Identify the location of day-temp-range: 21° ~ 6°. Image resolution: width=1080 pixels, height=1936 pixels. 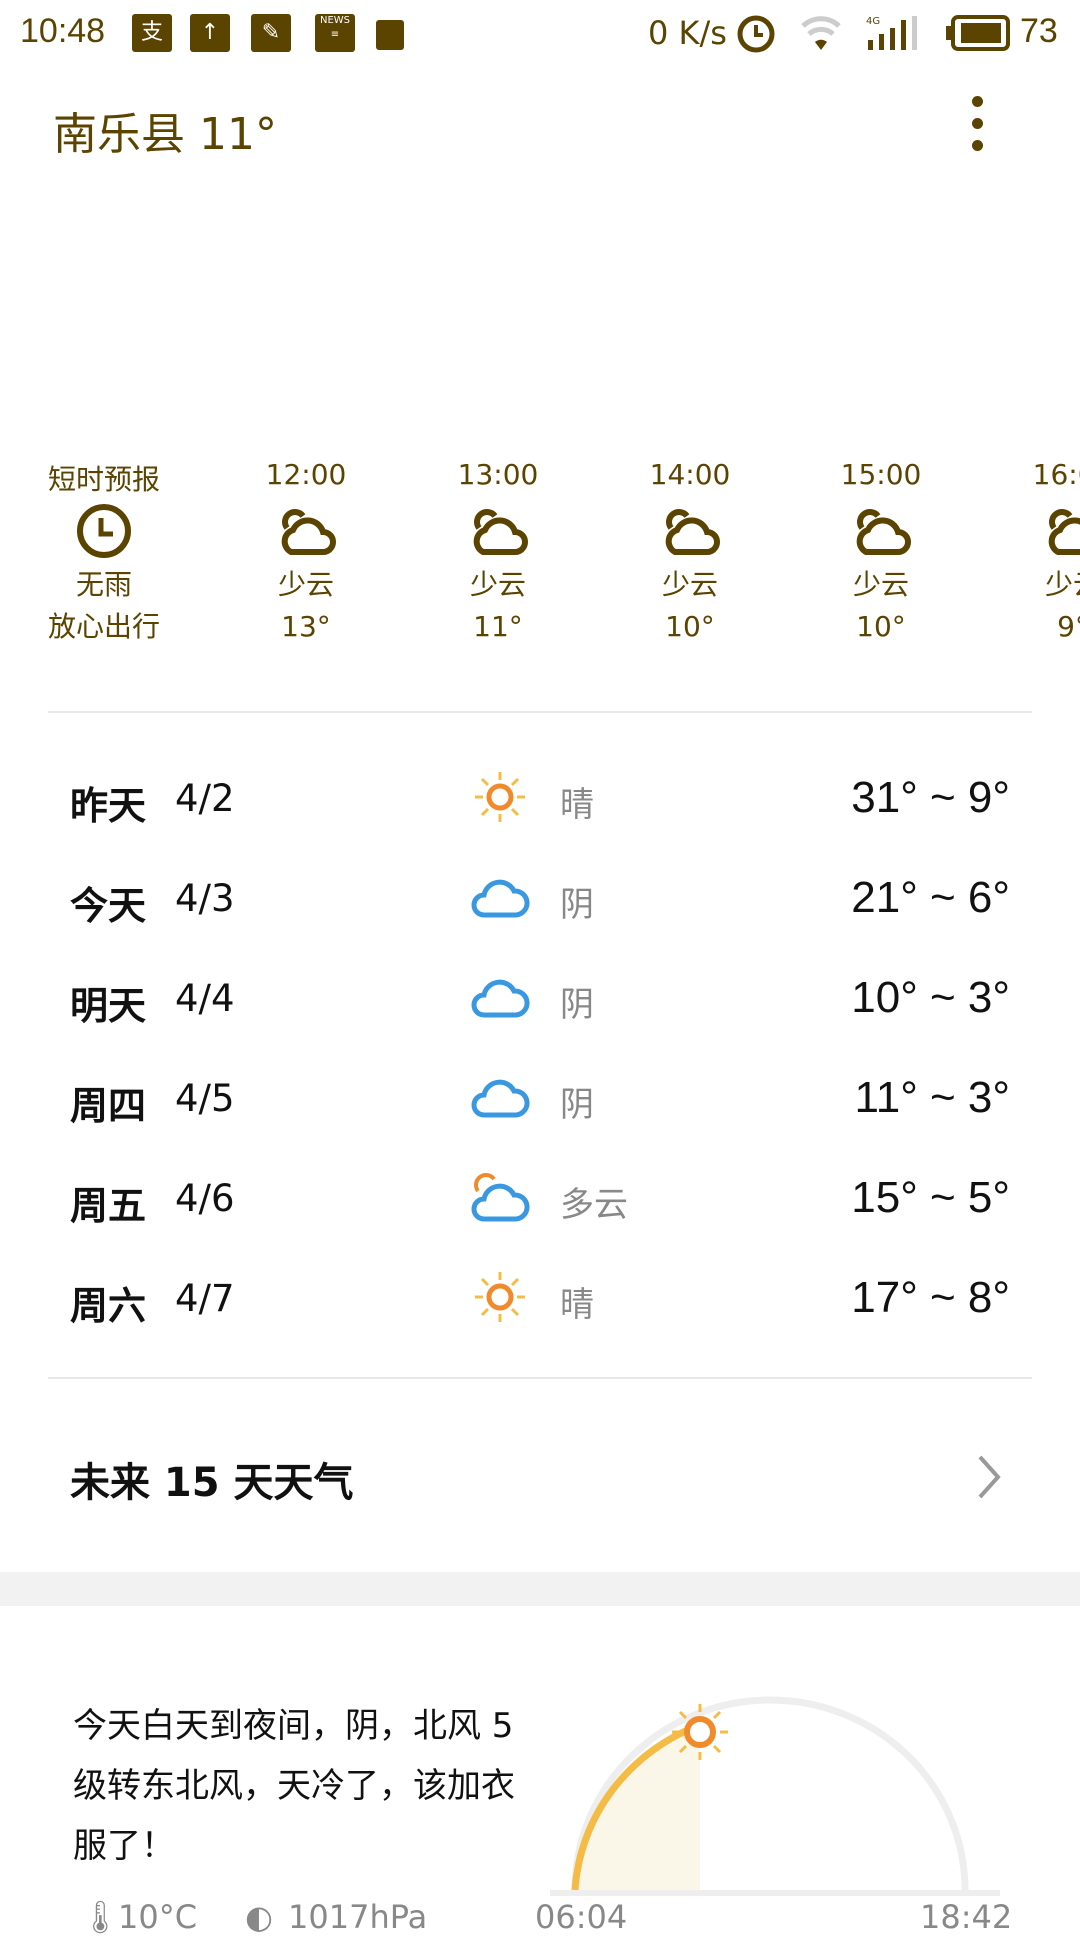
(930, 897).